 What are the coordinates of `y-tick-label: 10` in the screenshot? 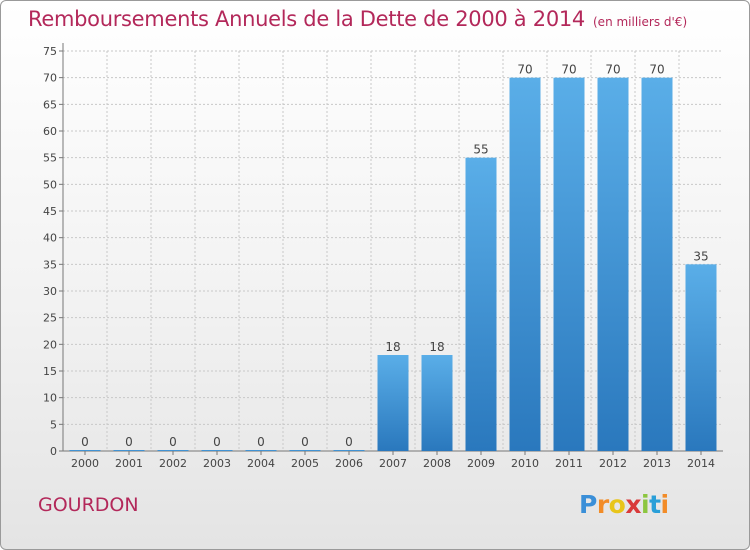 It's located at (50, 398).